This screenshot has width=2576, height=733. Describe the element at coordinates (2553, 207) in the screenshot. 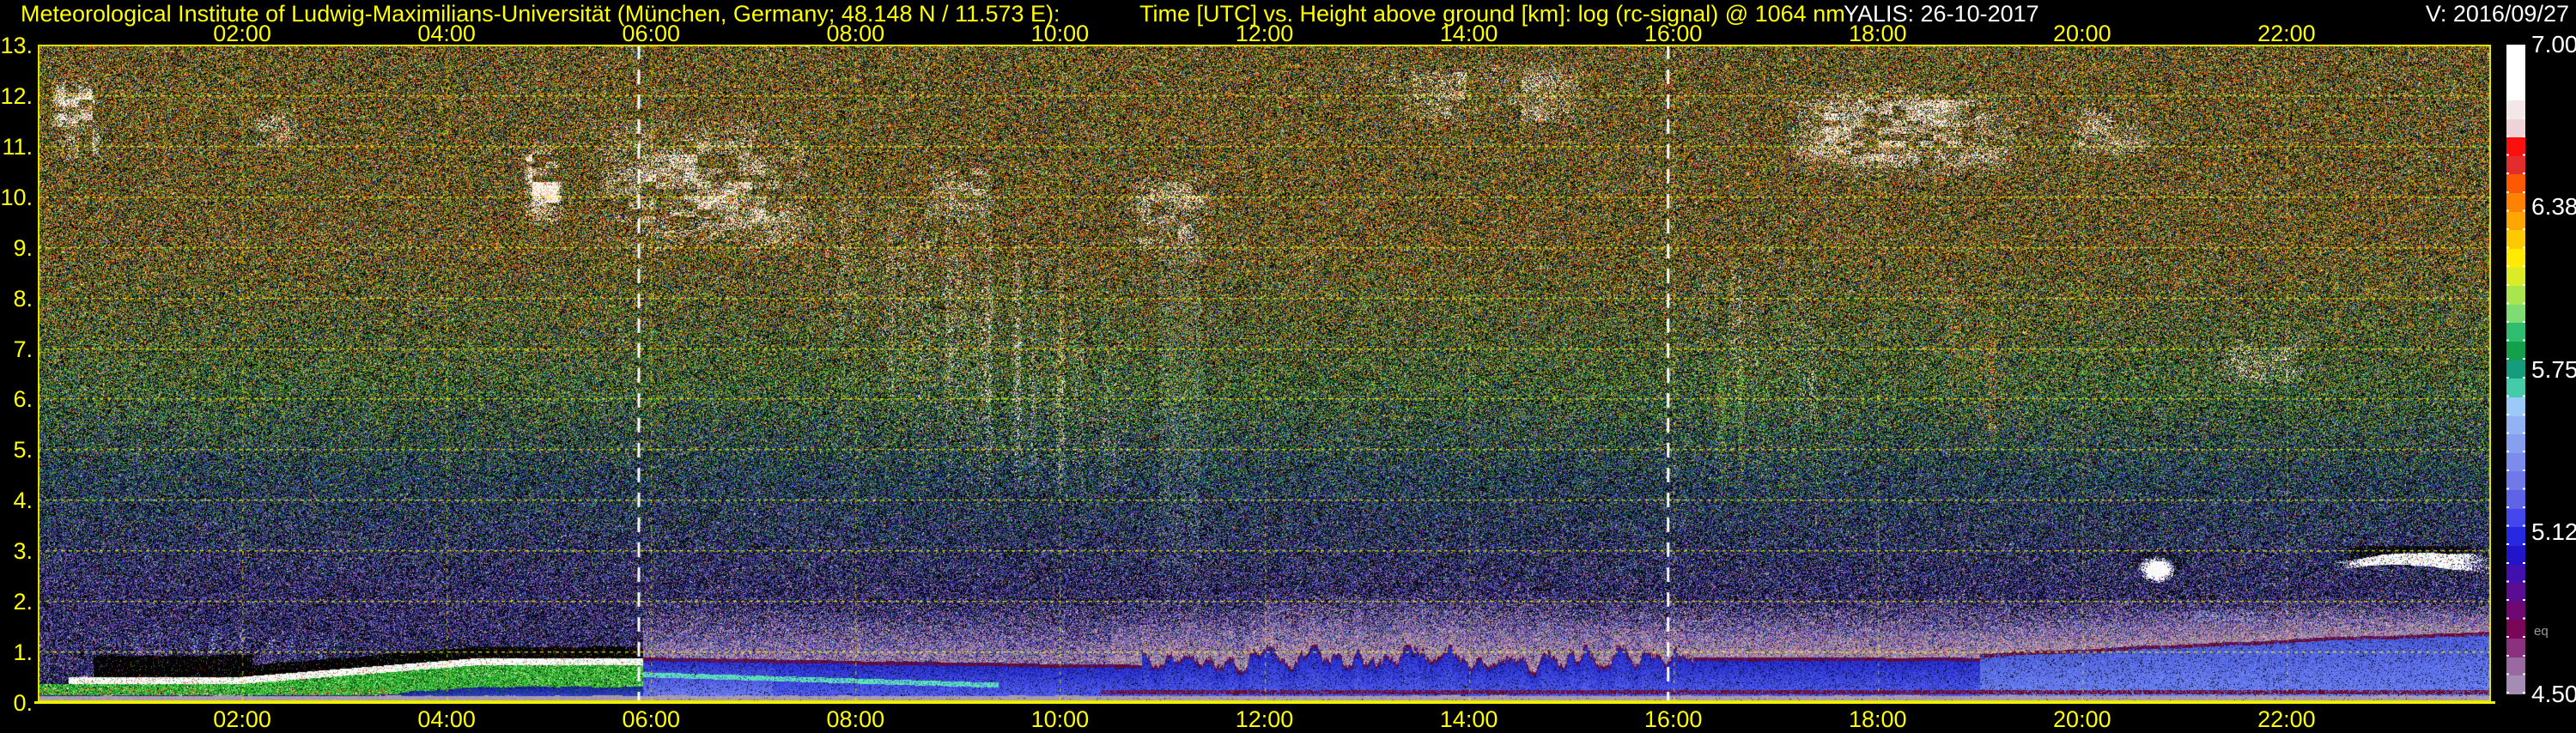

I see `colorbar-tick-label: 6.38` at that location.